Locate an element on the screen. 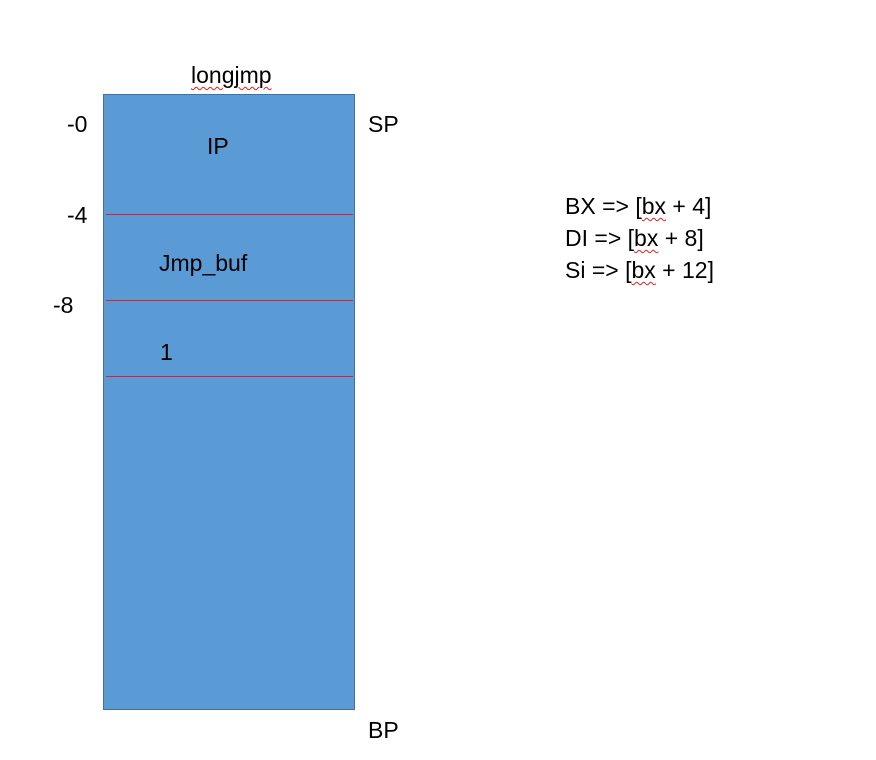  register-prefix: DI => [ is located at coordinates (600, 238).